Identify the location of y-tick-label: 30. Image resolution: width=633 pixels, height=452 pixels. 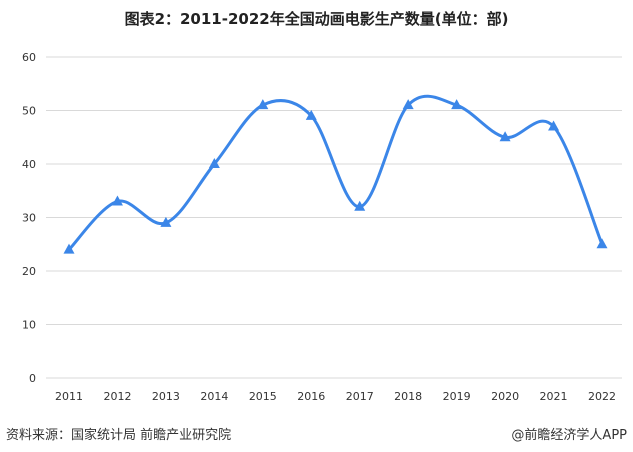
(29, 218).